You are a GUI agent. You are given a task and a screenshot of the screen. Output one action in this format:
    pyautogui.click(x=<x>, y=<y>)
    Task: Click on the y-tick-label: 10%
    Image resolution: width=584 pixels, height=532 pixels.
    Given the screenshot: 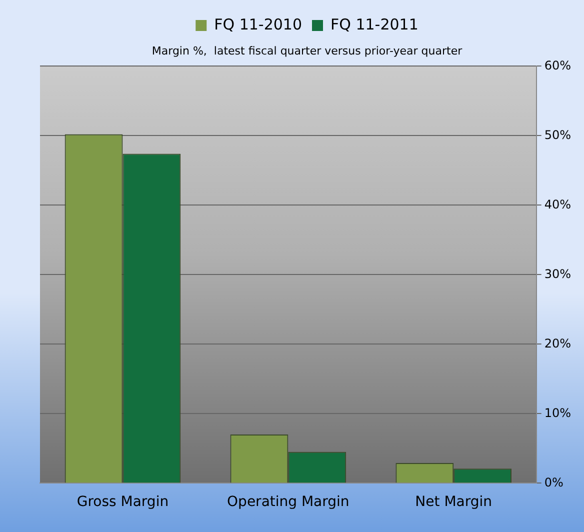 What is the action you would take?
    pyautogui.click(x=557, y=413)
    